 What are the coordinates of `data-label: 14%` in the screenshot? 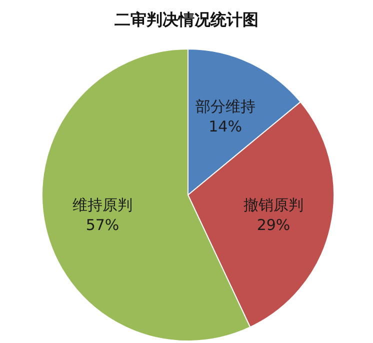 It's located at (225, 127).